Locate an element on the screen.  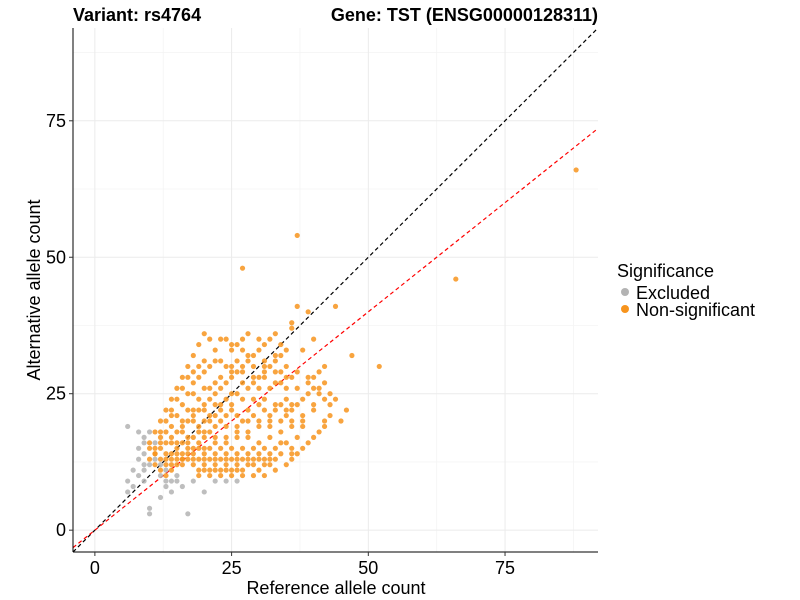
y-tick-label: 25 is located at coordinates (56, 394).